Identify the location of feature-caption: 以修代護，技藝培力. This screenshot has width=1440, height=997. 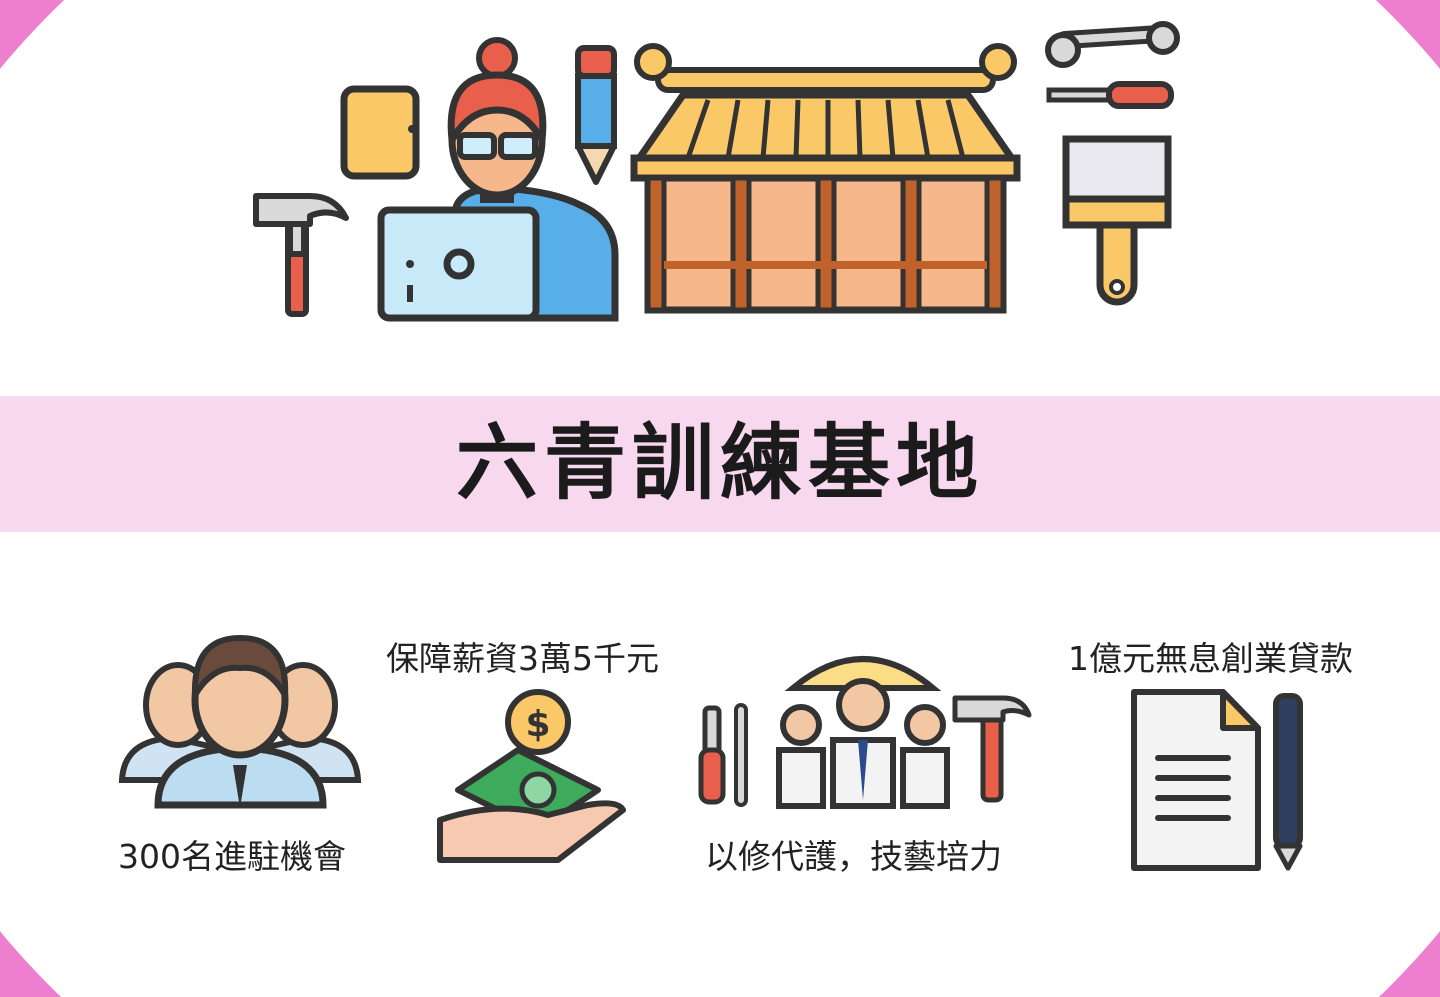
(853, 856).